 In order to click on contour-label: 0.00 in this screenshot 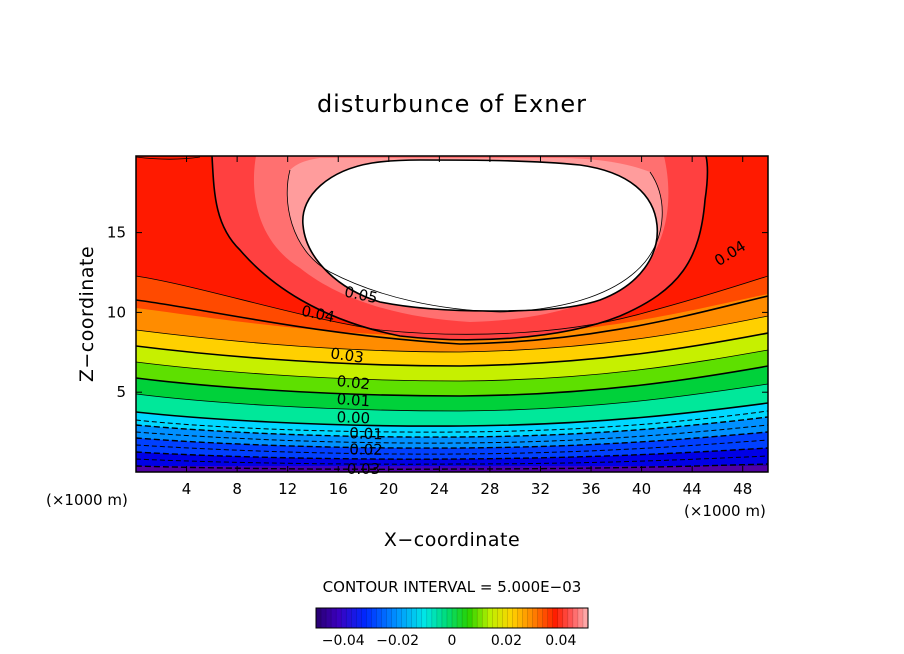, I will do `click(353, 417)`.